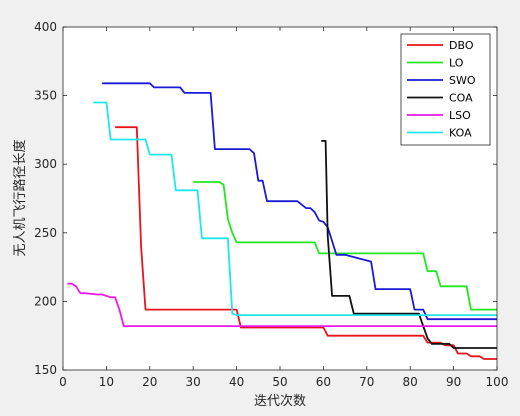  I want to click on x-tick-label: 40, so click(236, 382).